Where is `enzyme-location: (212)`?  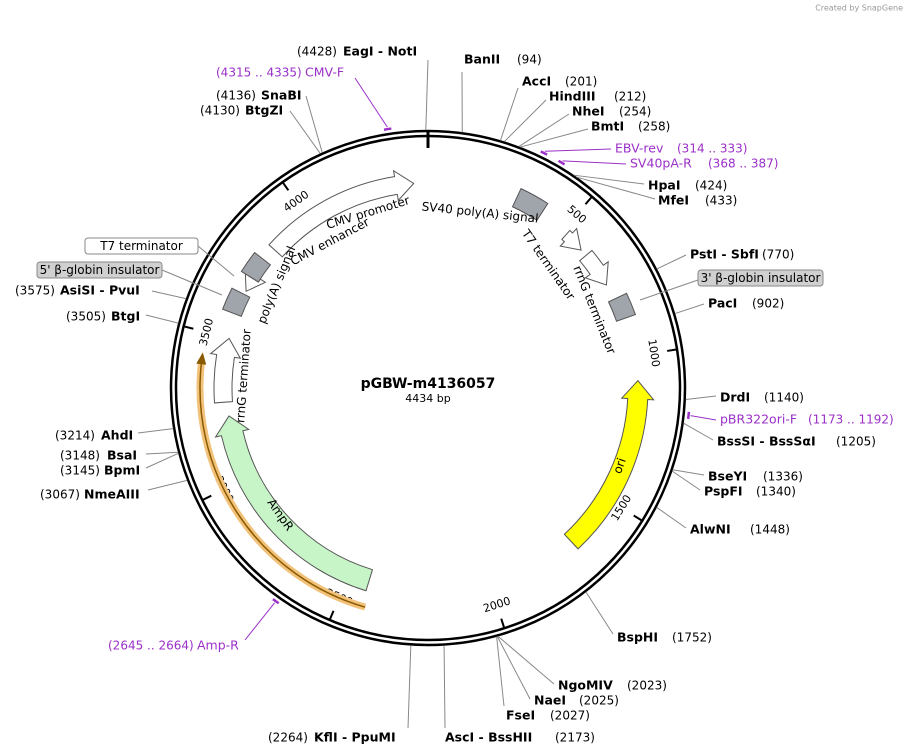
enzyme-location: (212) is located at coordinates (630, 97).